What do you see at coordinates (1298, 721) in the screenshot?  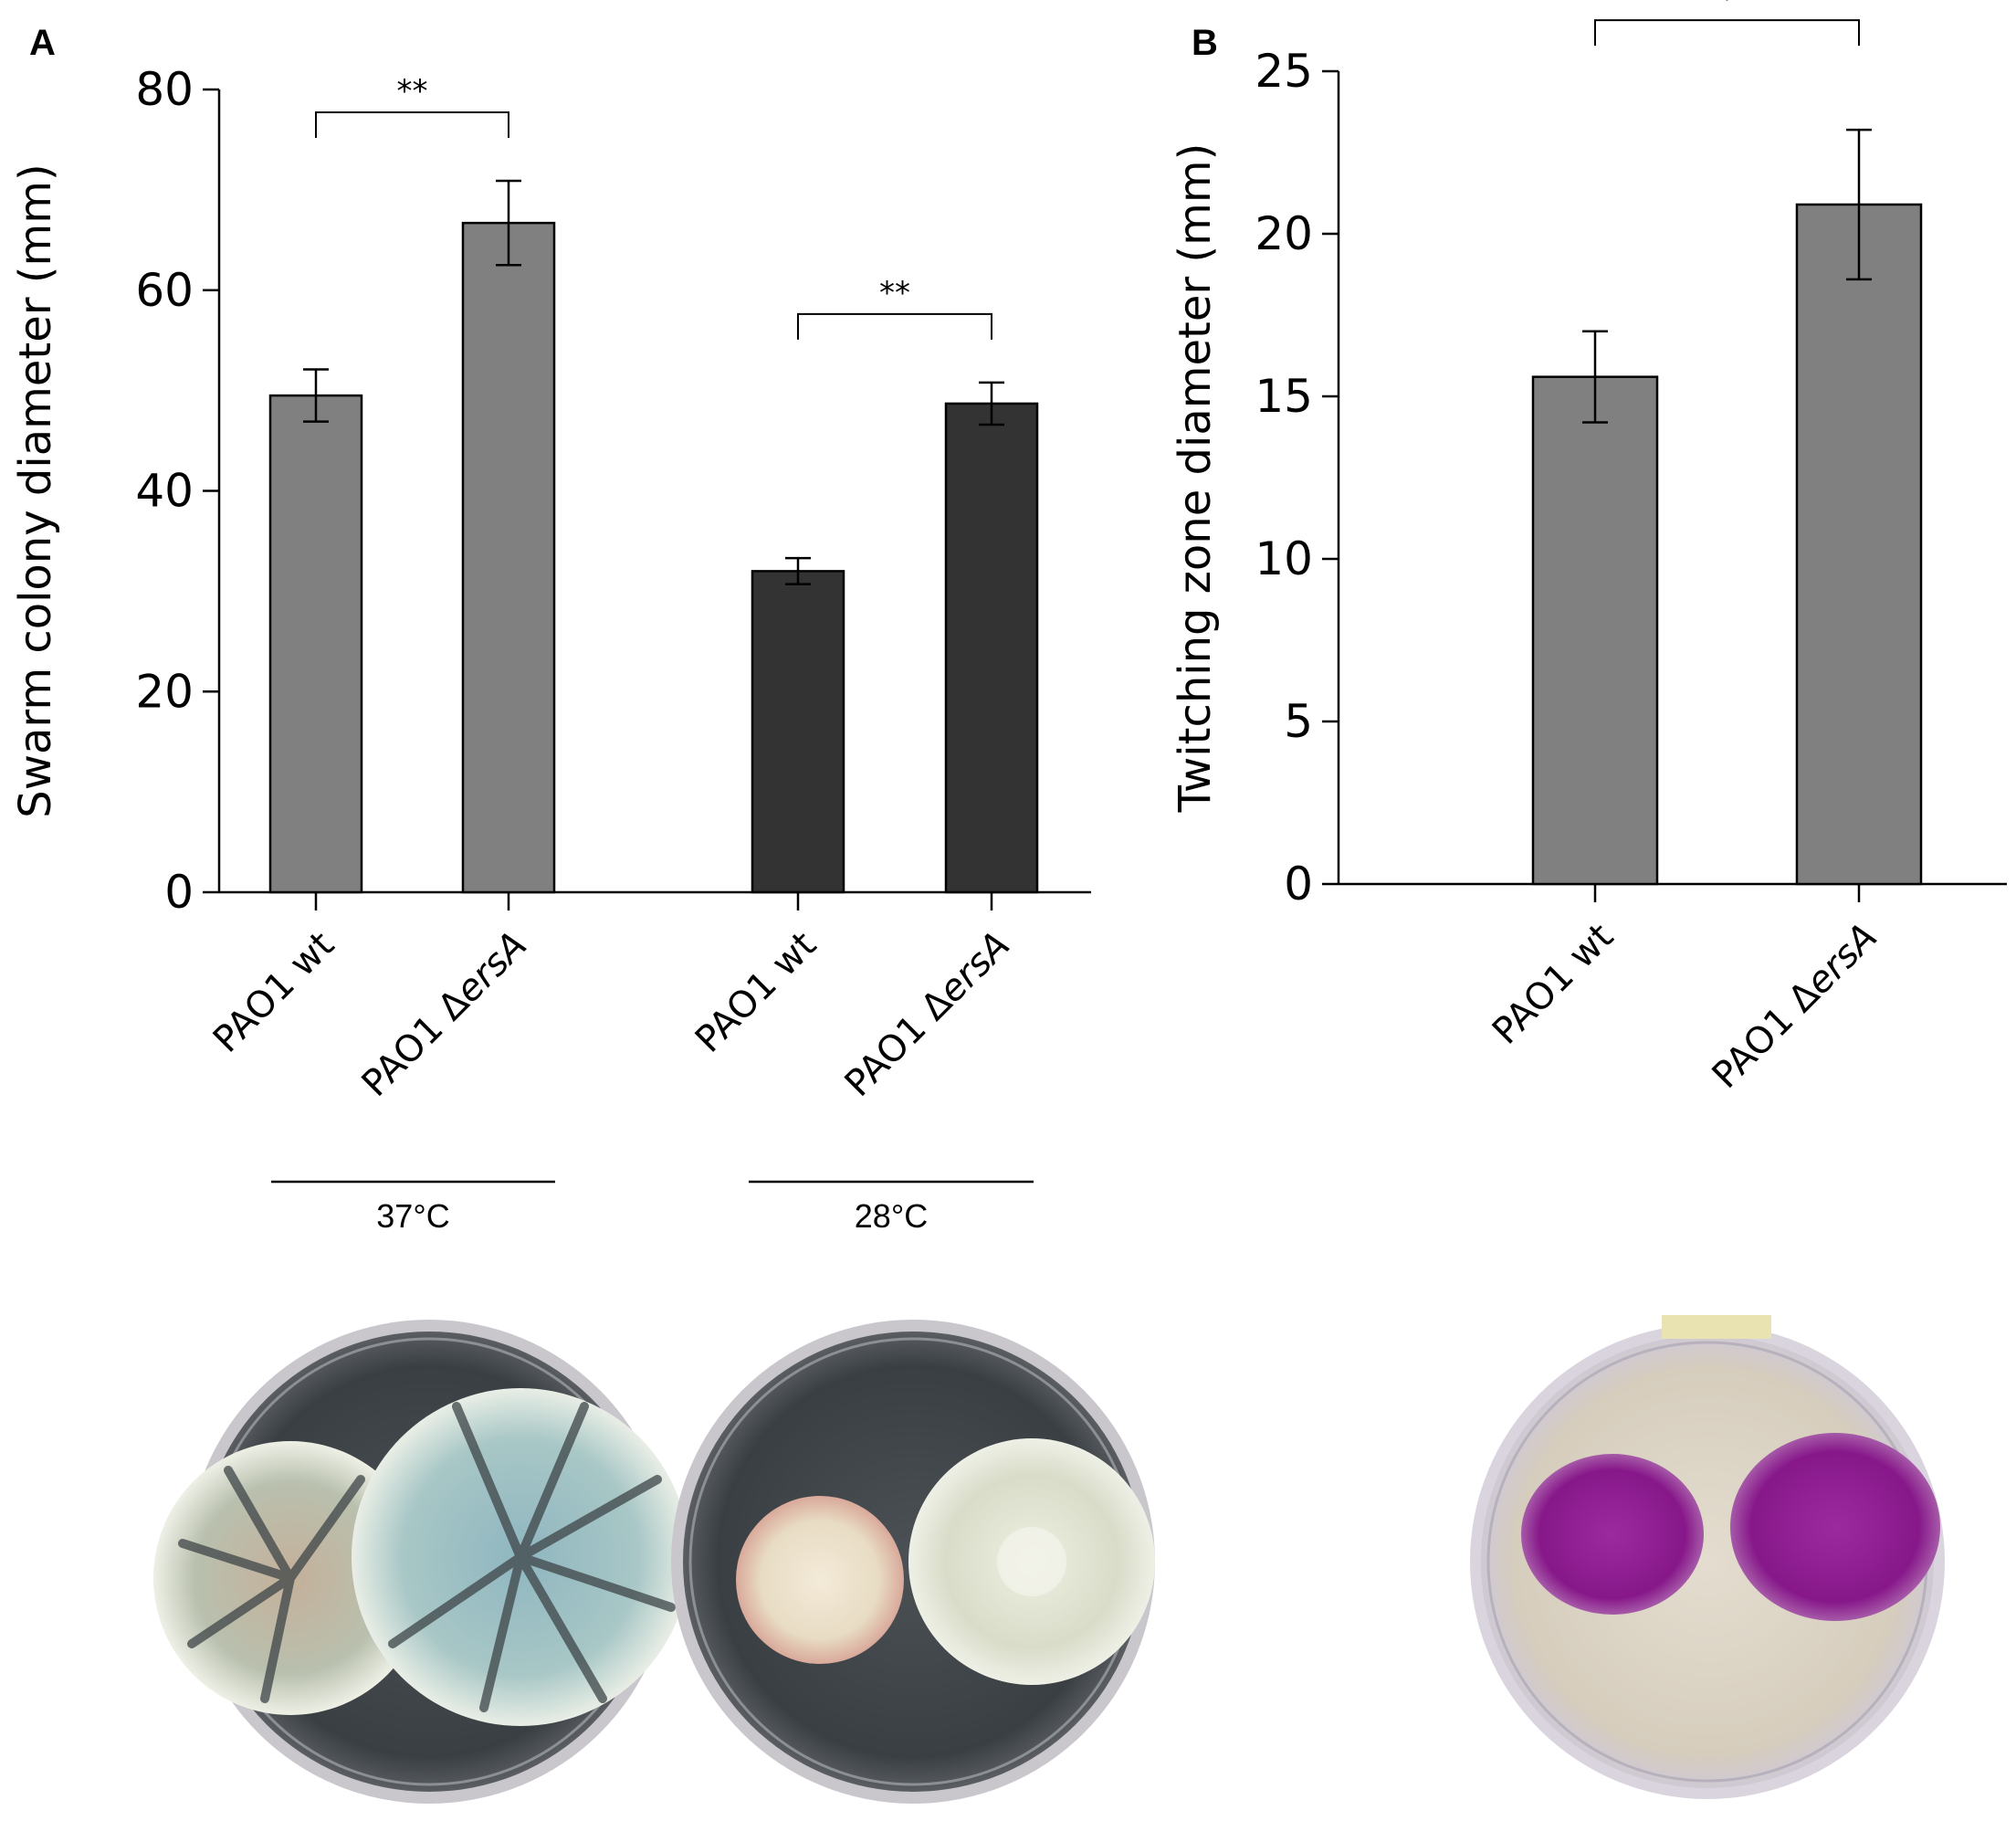 I see `y-tick-label: 5` at bounding box center [1298, 721].